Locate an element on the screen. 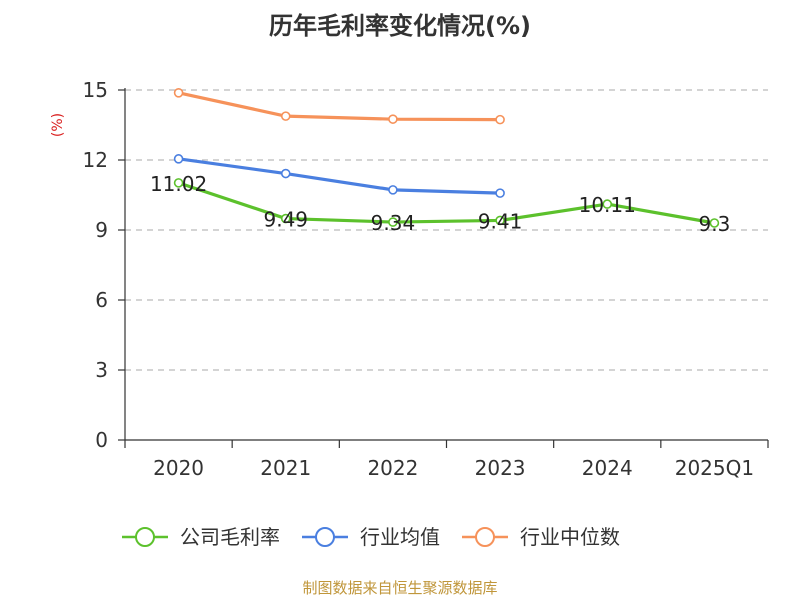  x-tick-label: 2020 is located at coordinates (178, 468).